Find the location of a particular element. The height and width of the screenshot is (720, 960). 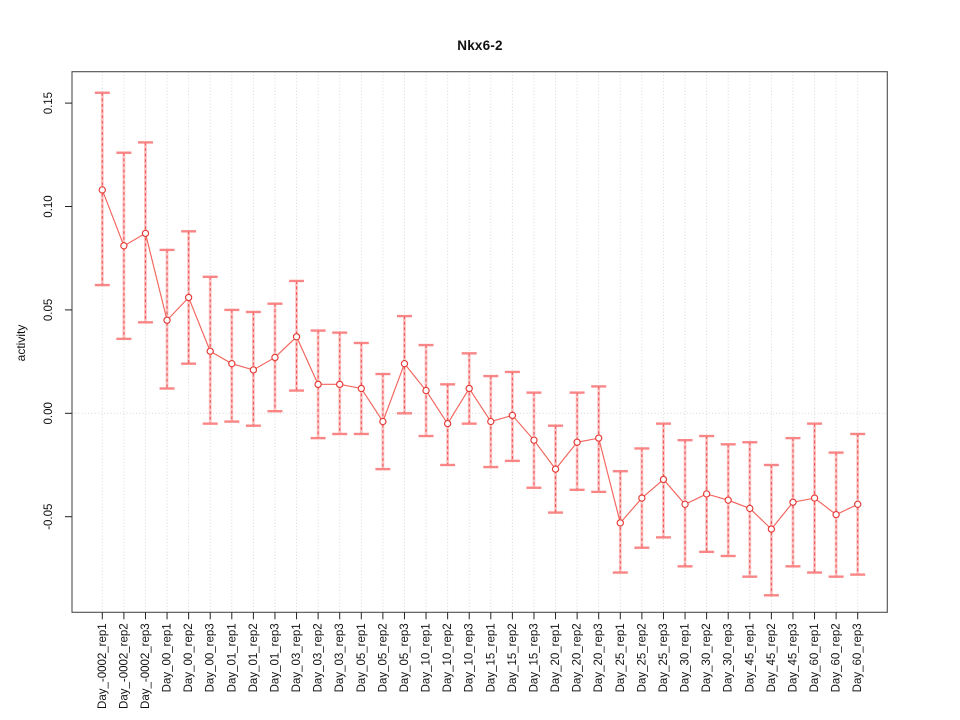

y-tick-label: 0.15 is located at coordinates (49, 103).